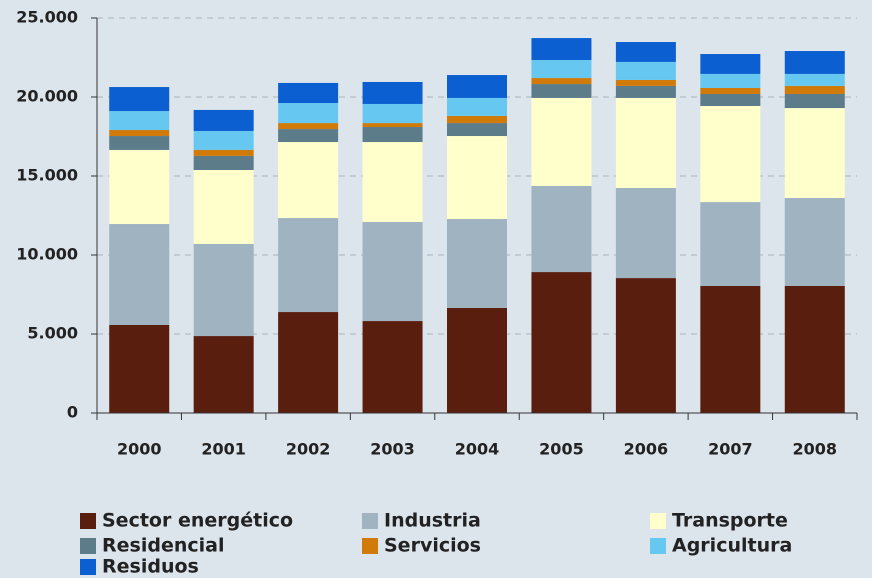 Image resolution: width=872 pixels, height=578 pixels. I want to click on y-tick-label: 25.000, so click(47, 17).